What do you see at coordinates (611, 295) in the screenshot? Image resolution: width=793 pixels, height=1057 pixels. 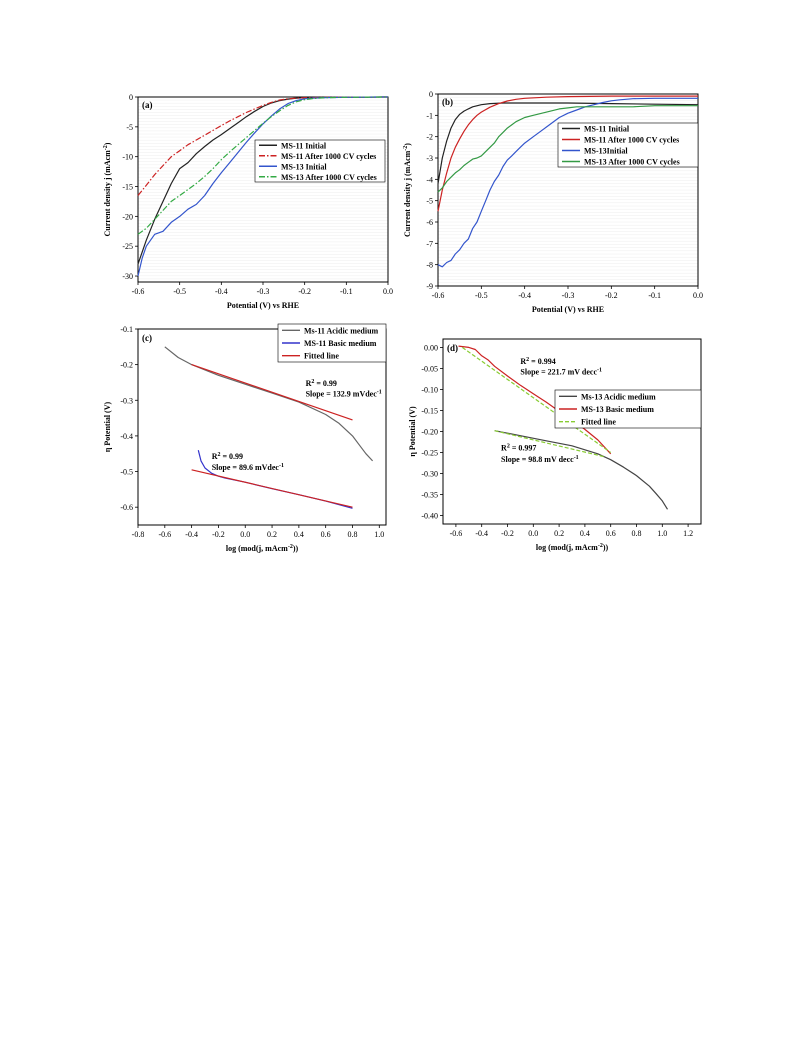 I see `chart-b-x-tick-label: -0.2` at bounding box center [611, 295].